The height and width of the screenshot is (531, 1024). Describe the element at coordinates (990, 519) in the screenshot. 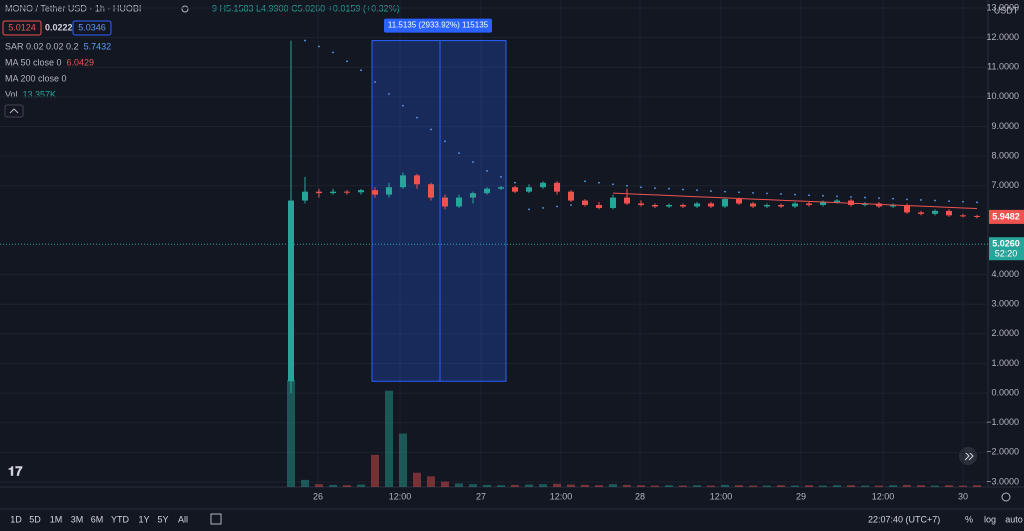

I see `scale-option: log` at that location.